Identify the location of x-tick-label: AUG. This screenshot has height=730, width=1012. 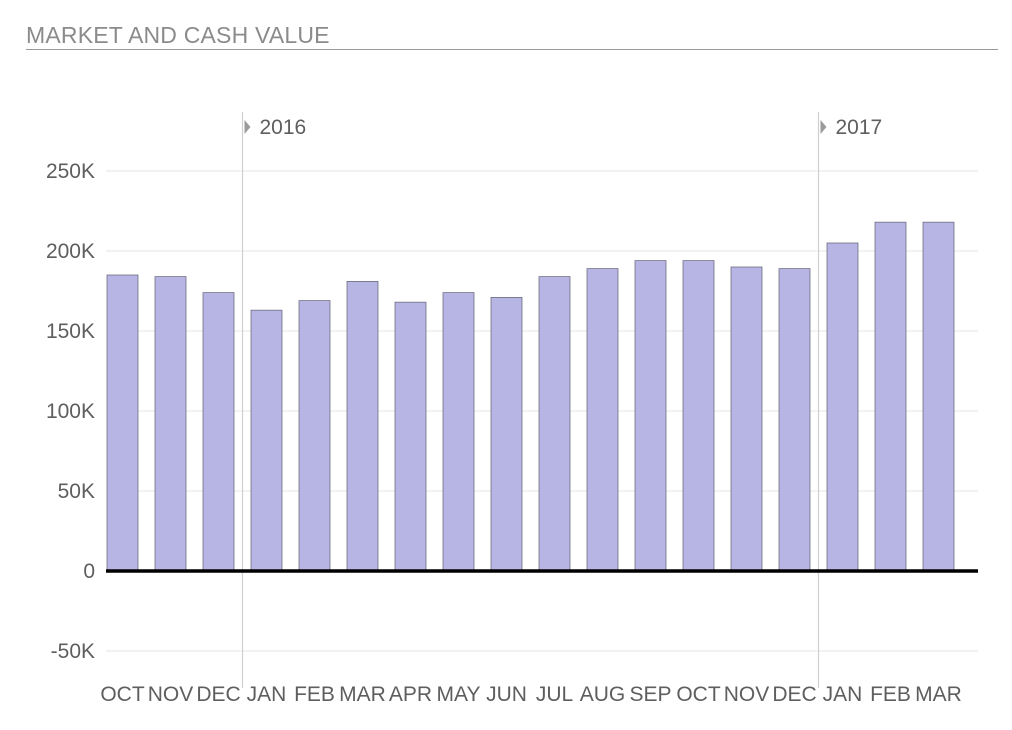
(603, 694).